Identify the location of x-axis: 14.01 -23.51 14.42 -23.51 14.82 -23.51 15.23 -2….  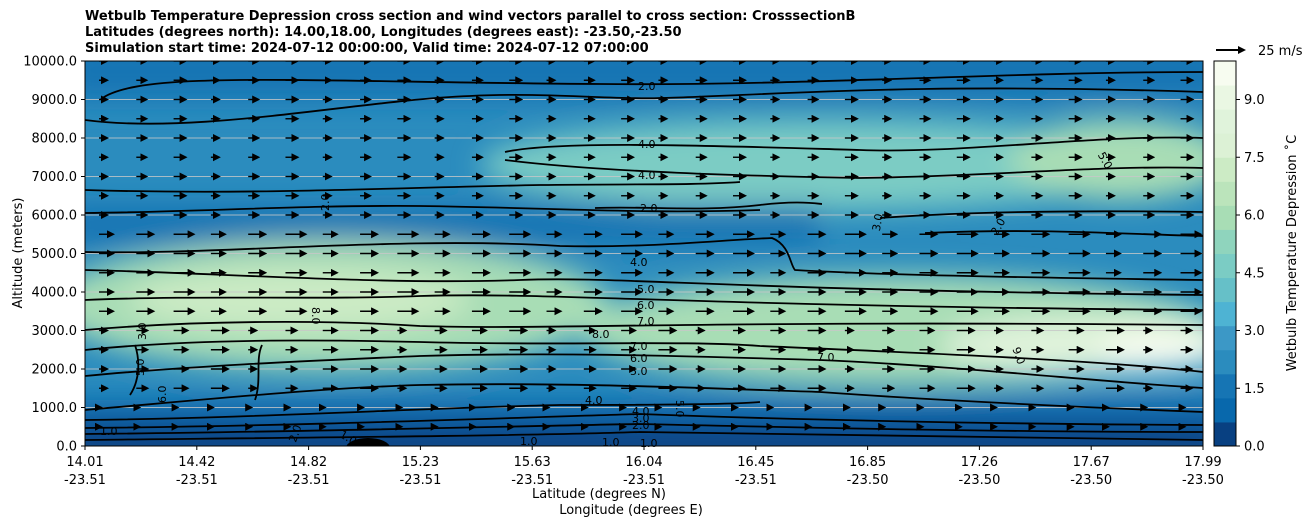
(644, 467).